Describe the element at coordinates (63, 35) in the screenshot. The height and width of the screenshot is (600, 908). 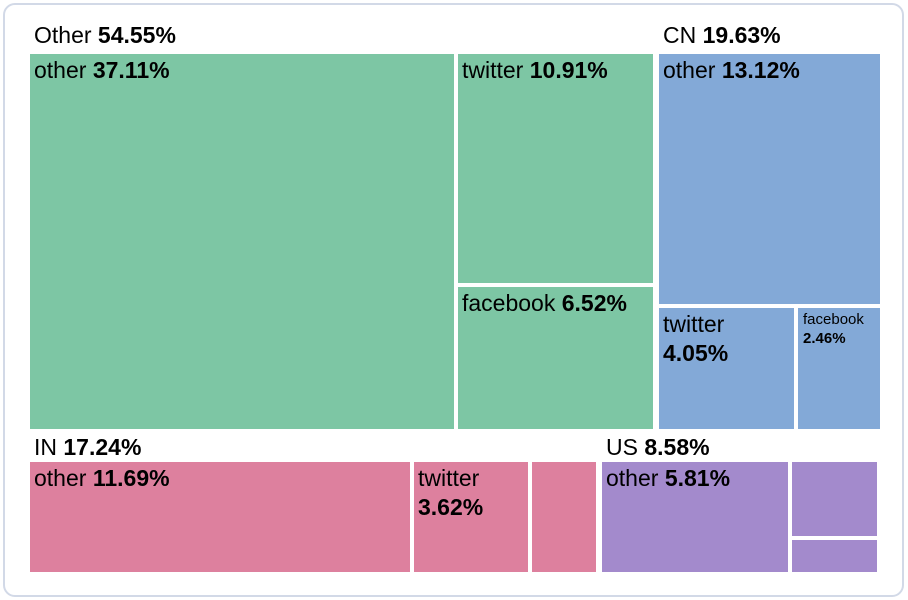
I see `group-name: Other` at that location.